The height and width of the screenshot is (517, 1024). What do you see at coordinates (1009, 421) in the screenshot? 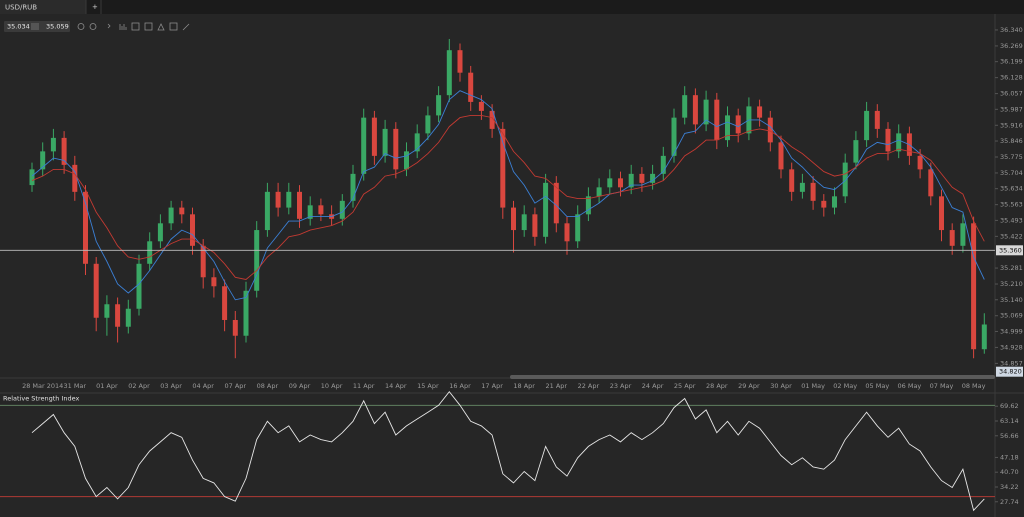
I see `y-tick-label: 63.14` at bounding box center [1009, 421].